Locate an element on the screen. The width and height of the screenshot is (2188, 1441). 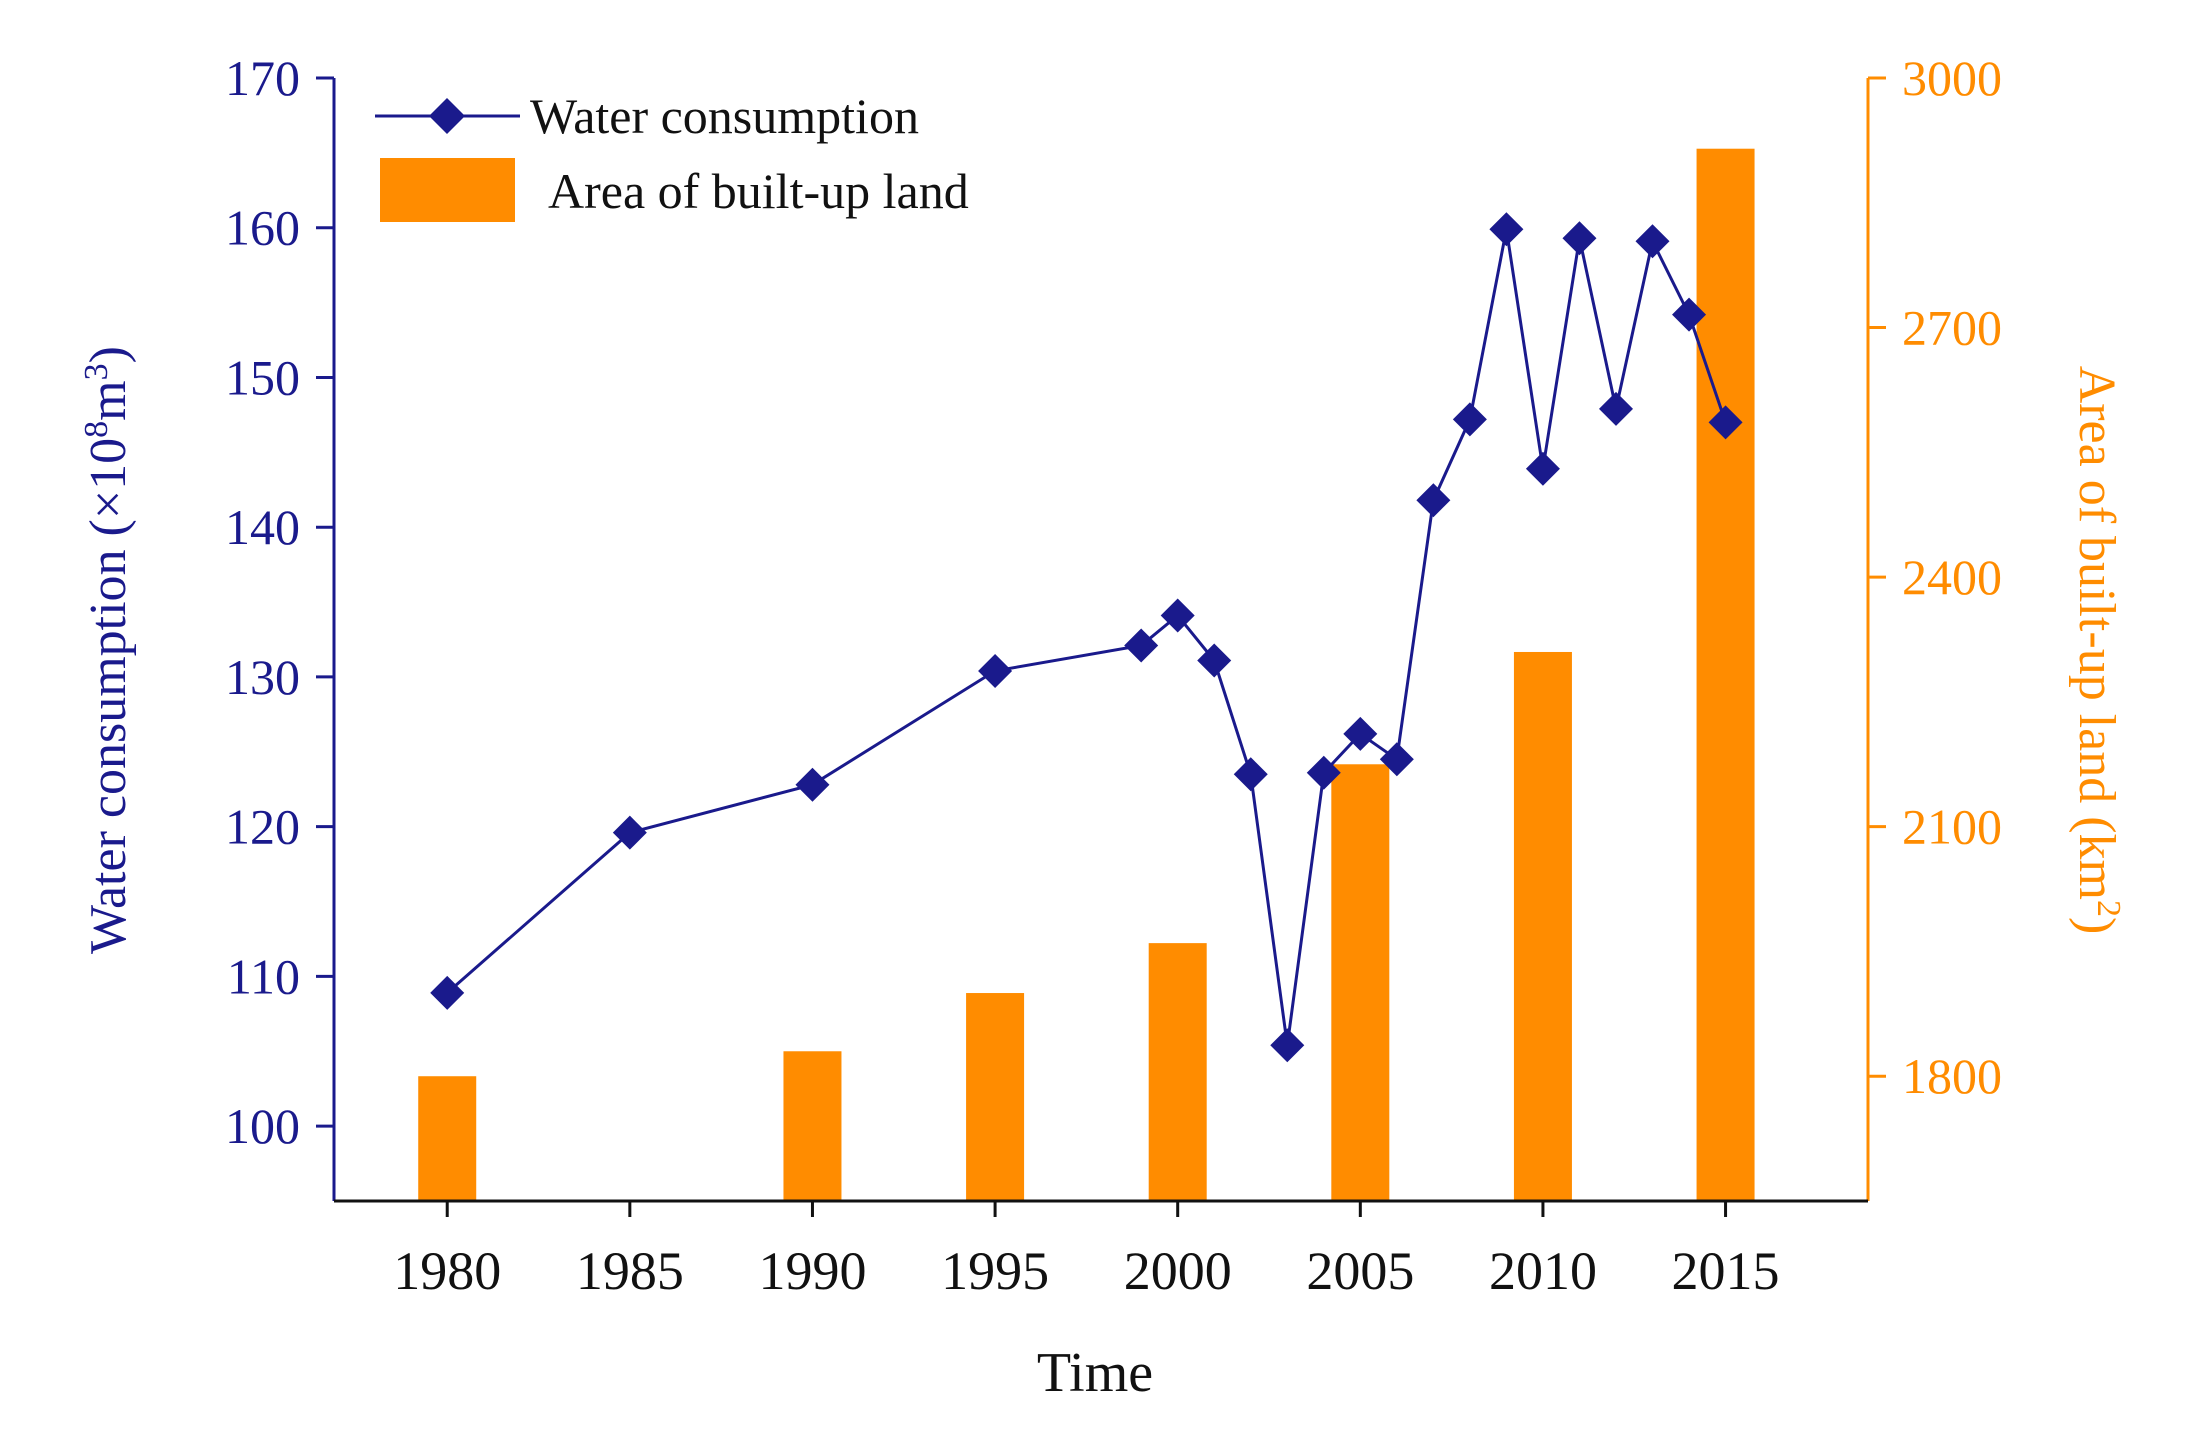
water-point-2010 is located at coordinates (1542, 468).